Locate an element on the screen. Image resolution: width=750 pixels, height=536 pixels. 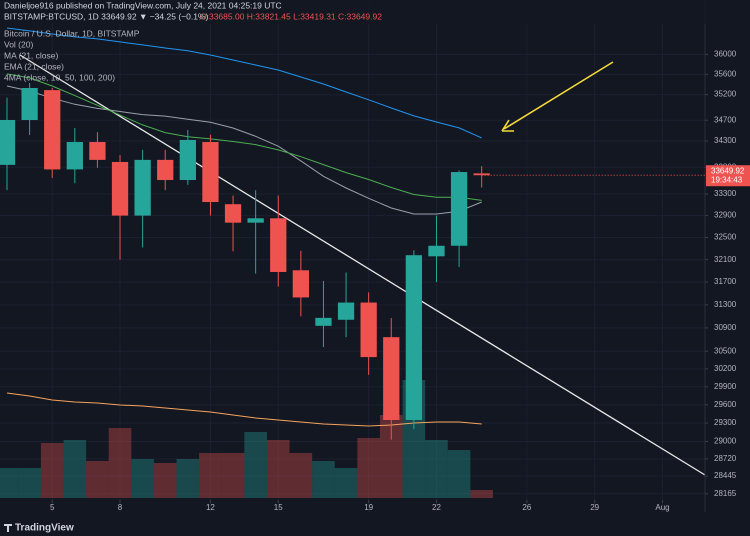
arrow-line is located at coordinates (558, 95).